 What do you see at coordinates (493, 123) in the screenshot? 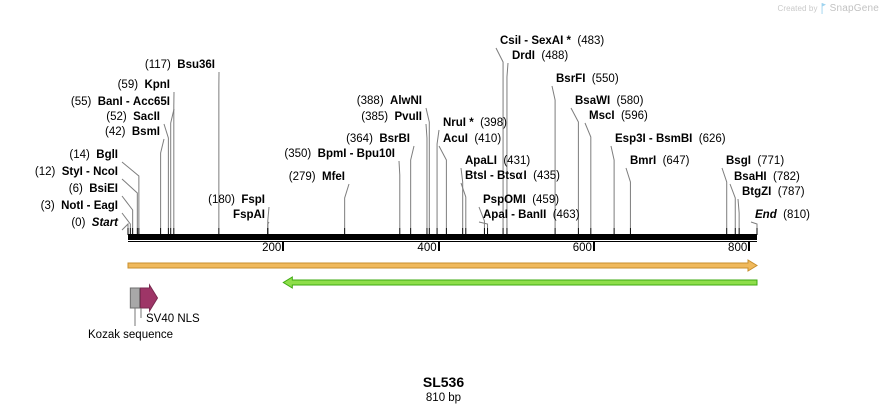
I see `enzyme-position: (398)` at bounding box center [493, 123].